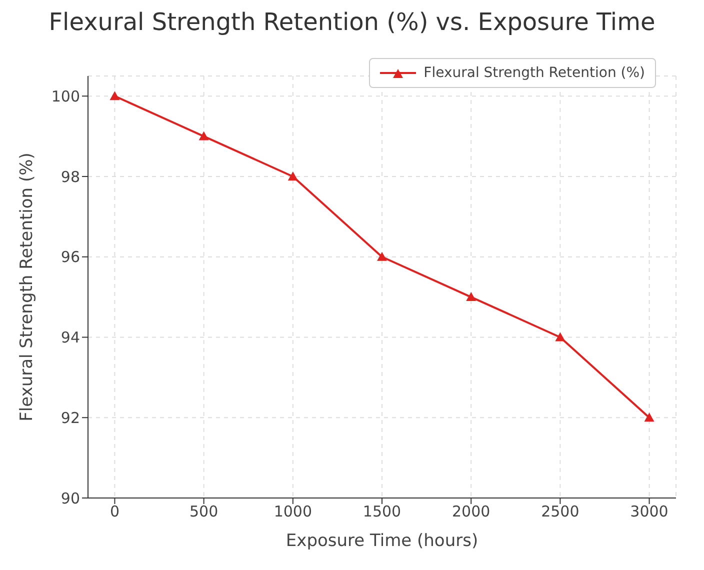 Image resolution: width=704 pixels, height=570 pixels. Describe the element at coordinates (115, 511) in the screenshot. I see `x-tick-label: 0` at that location.